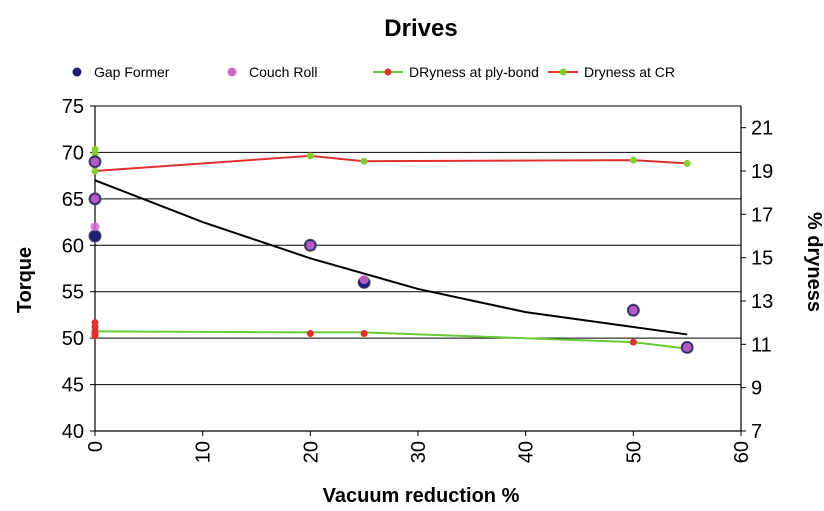 This screenshot has height=511, width=824. What do you see at coordinates (73, 246) in the screenshot?
I see `y-tick-label: 60` at bounding box center [73, 246].